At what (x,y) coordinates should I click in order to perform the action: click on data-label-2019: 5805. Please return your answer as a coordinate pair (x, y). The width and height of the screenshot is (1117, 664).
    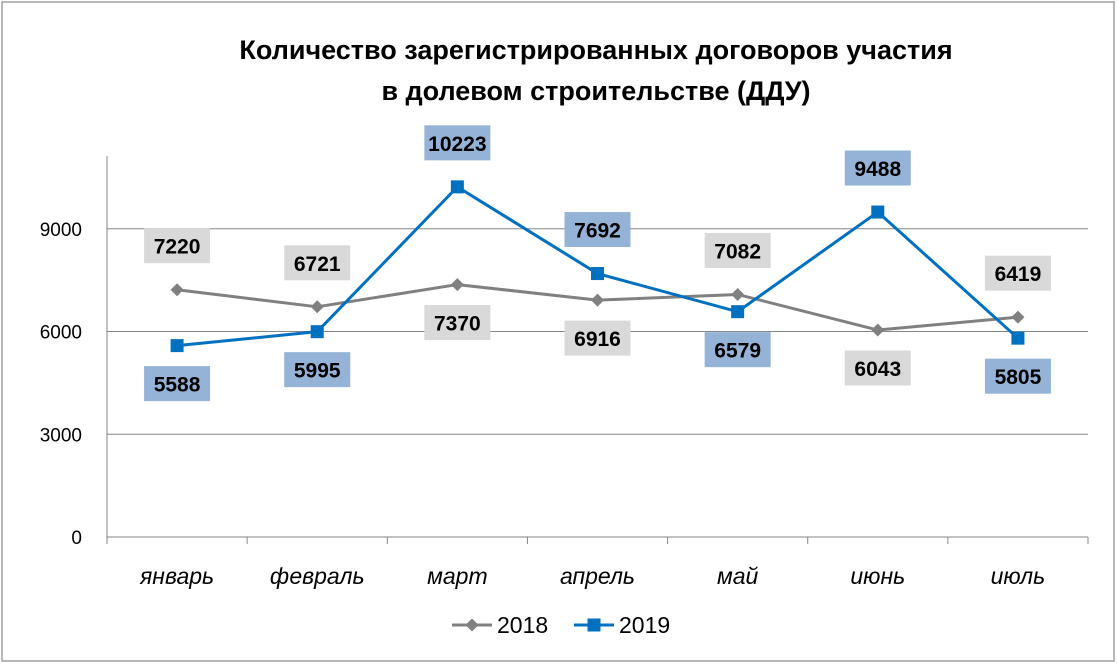
    Looking at the image, I should click on (1017, 376).